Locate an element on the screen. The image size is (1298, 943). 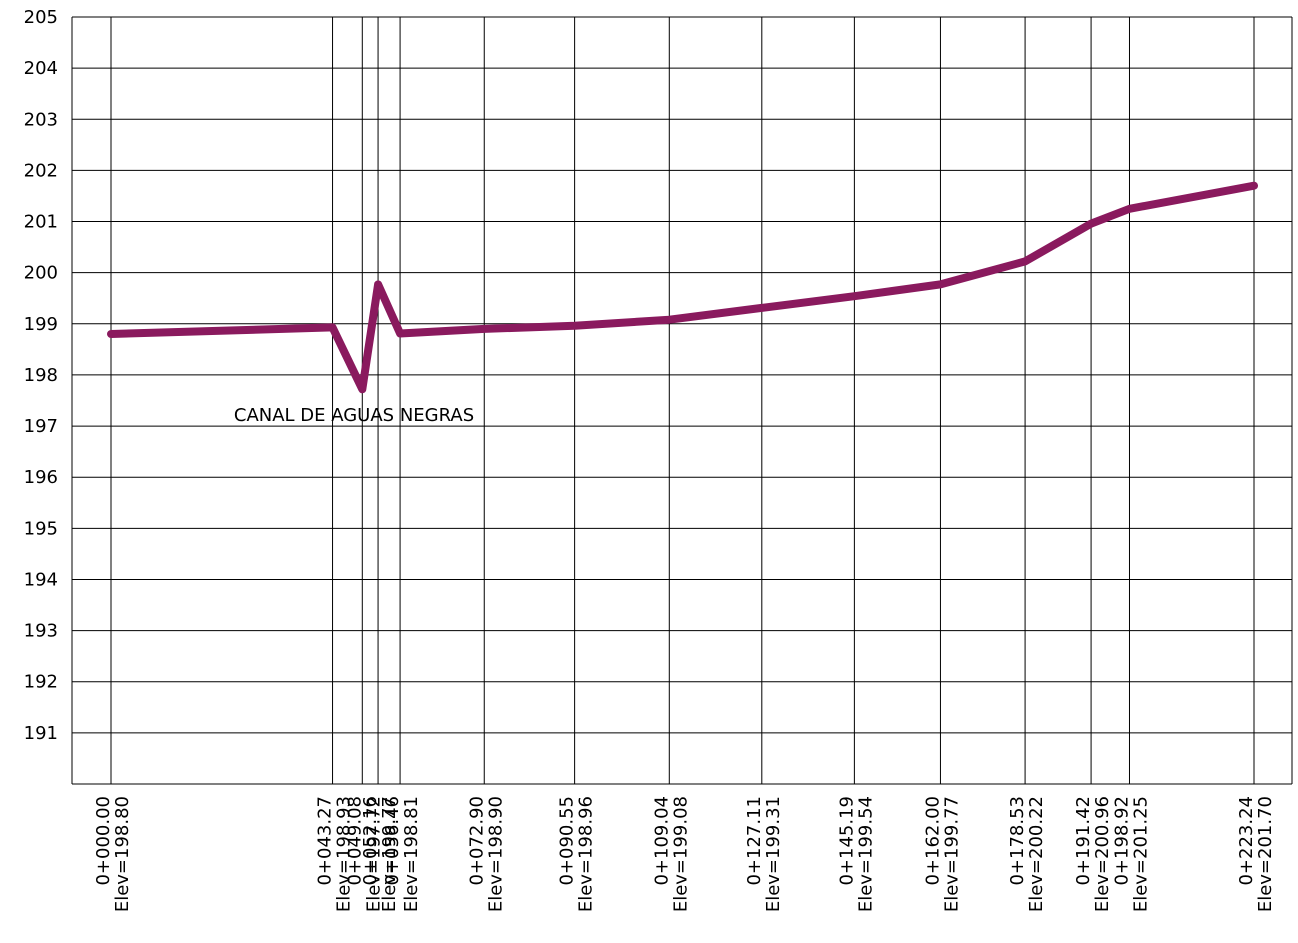
station-label-2: 0+049.08 is located at coordinates (354, 841).